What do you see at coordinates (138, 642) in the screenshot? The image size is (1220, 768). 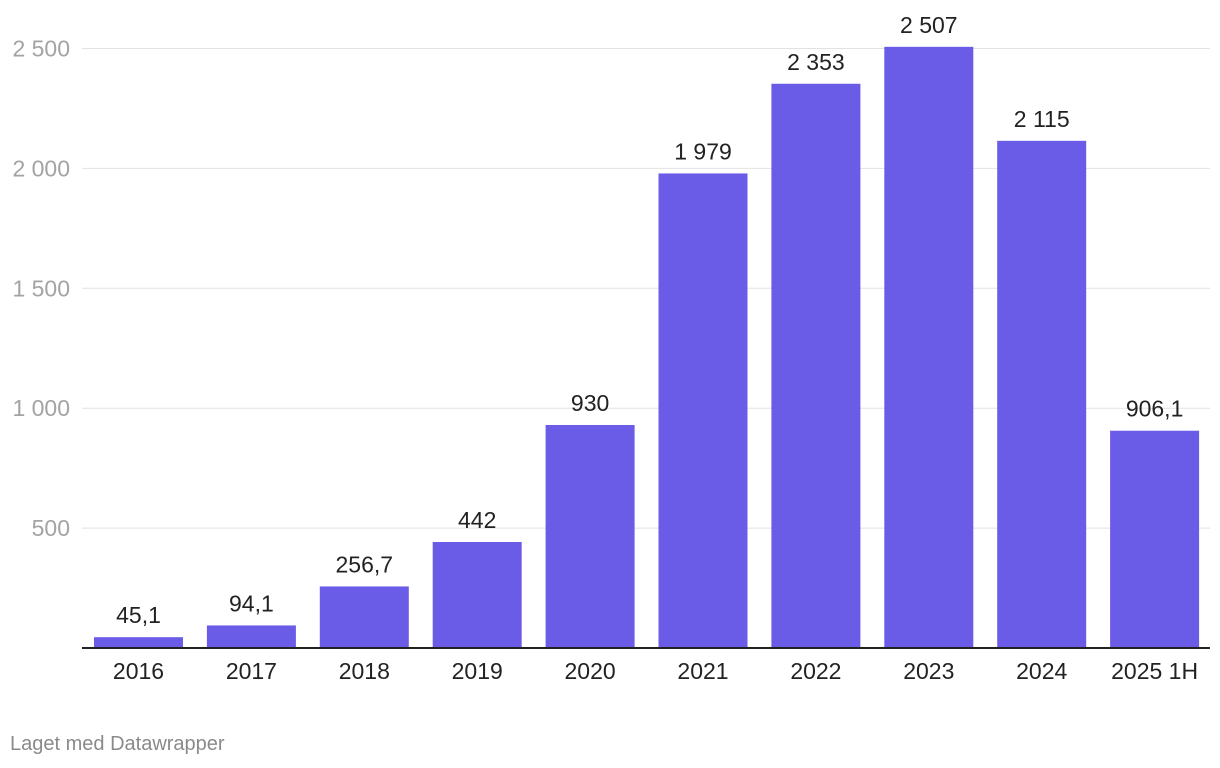 I see `bar-2016` at bounding box center [138, 642].